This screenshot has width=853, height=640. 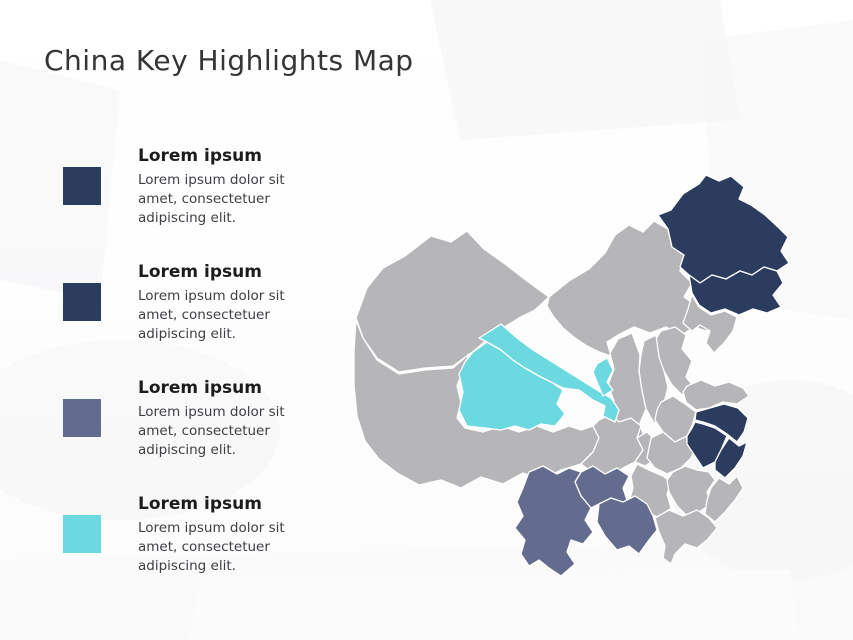 What do you see at coordinates (554, 521) in the screenshot?
I see `province-yunnan` at bounding box center [554, 521].